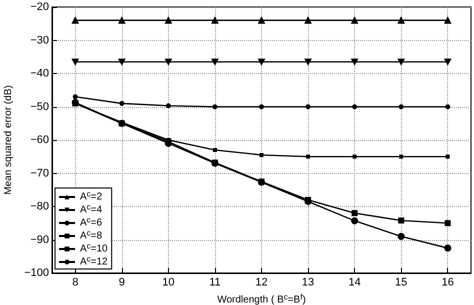 This screenshot has width=474, height=305. What do you see at coordinates (308, 282) in the screenshot?
I see `x-tick-label: 13` at bounding box center [308, 282].